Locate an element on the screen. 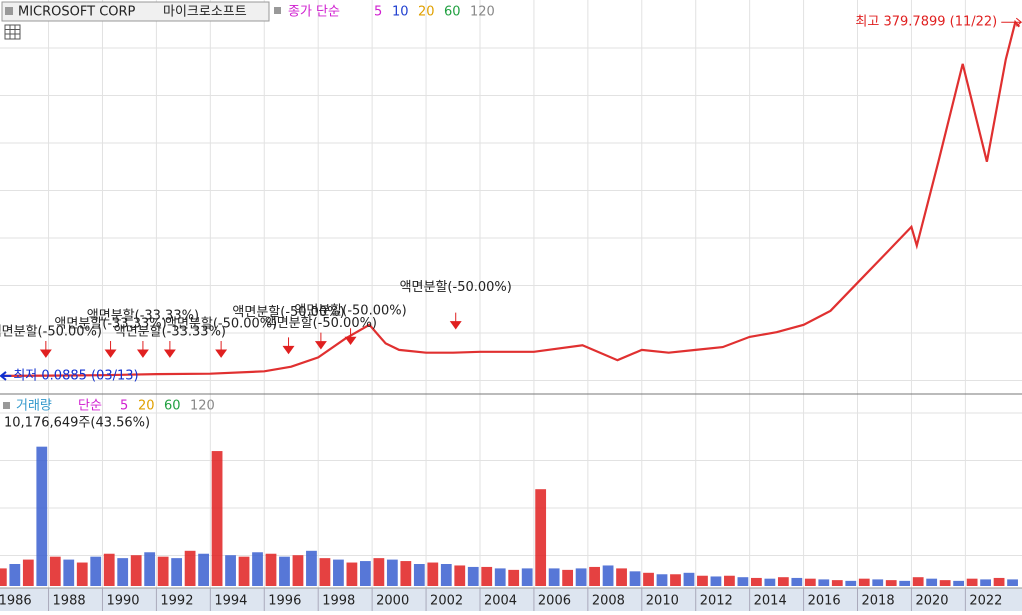  x-axis-strip is located at coordinates (511, 599).